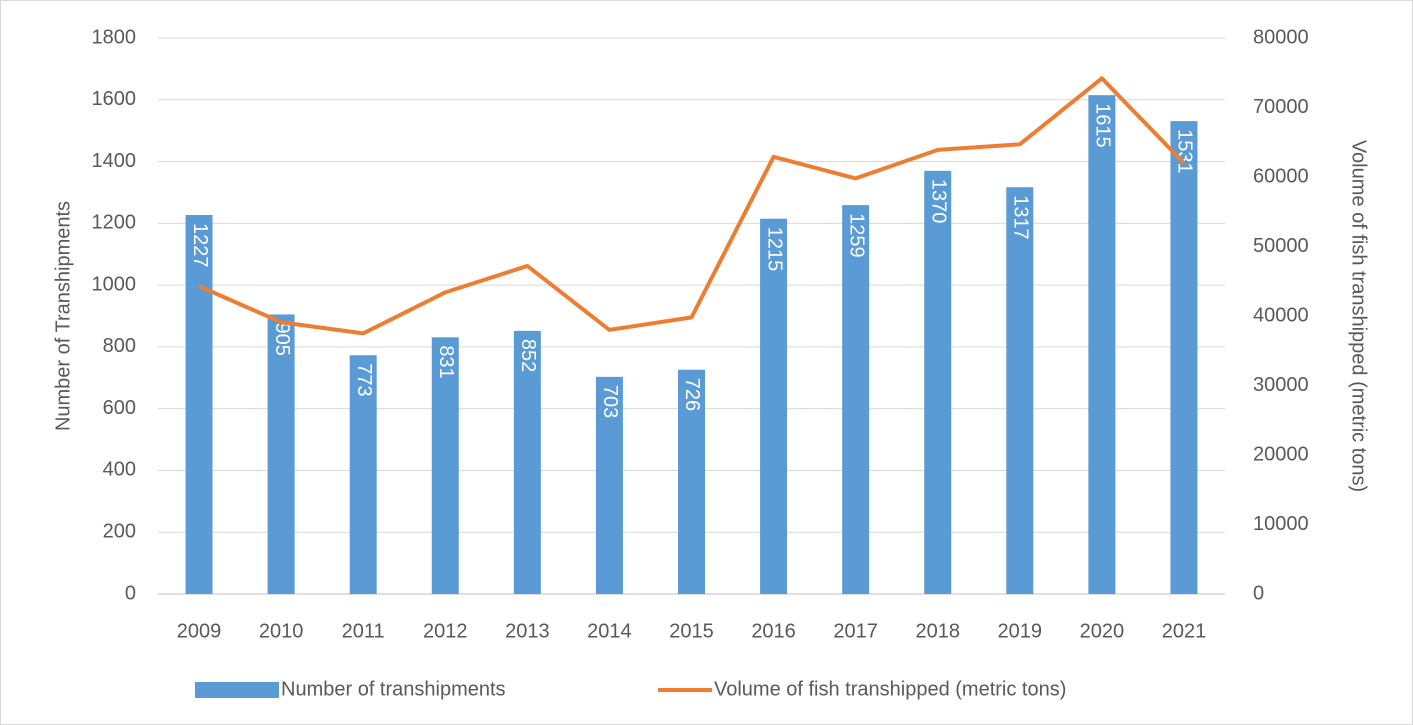 The height and width of the screenshot is (725, 1413). What do you see at coordinates (610, 401) in the screenshot?
I see `bar-value-label: 703` at bounding box center [610, 401].